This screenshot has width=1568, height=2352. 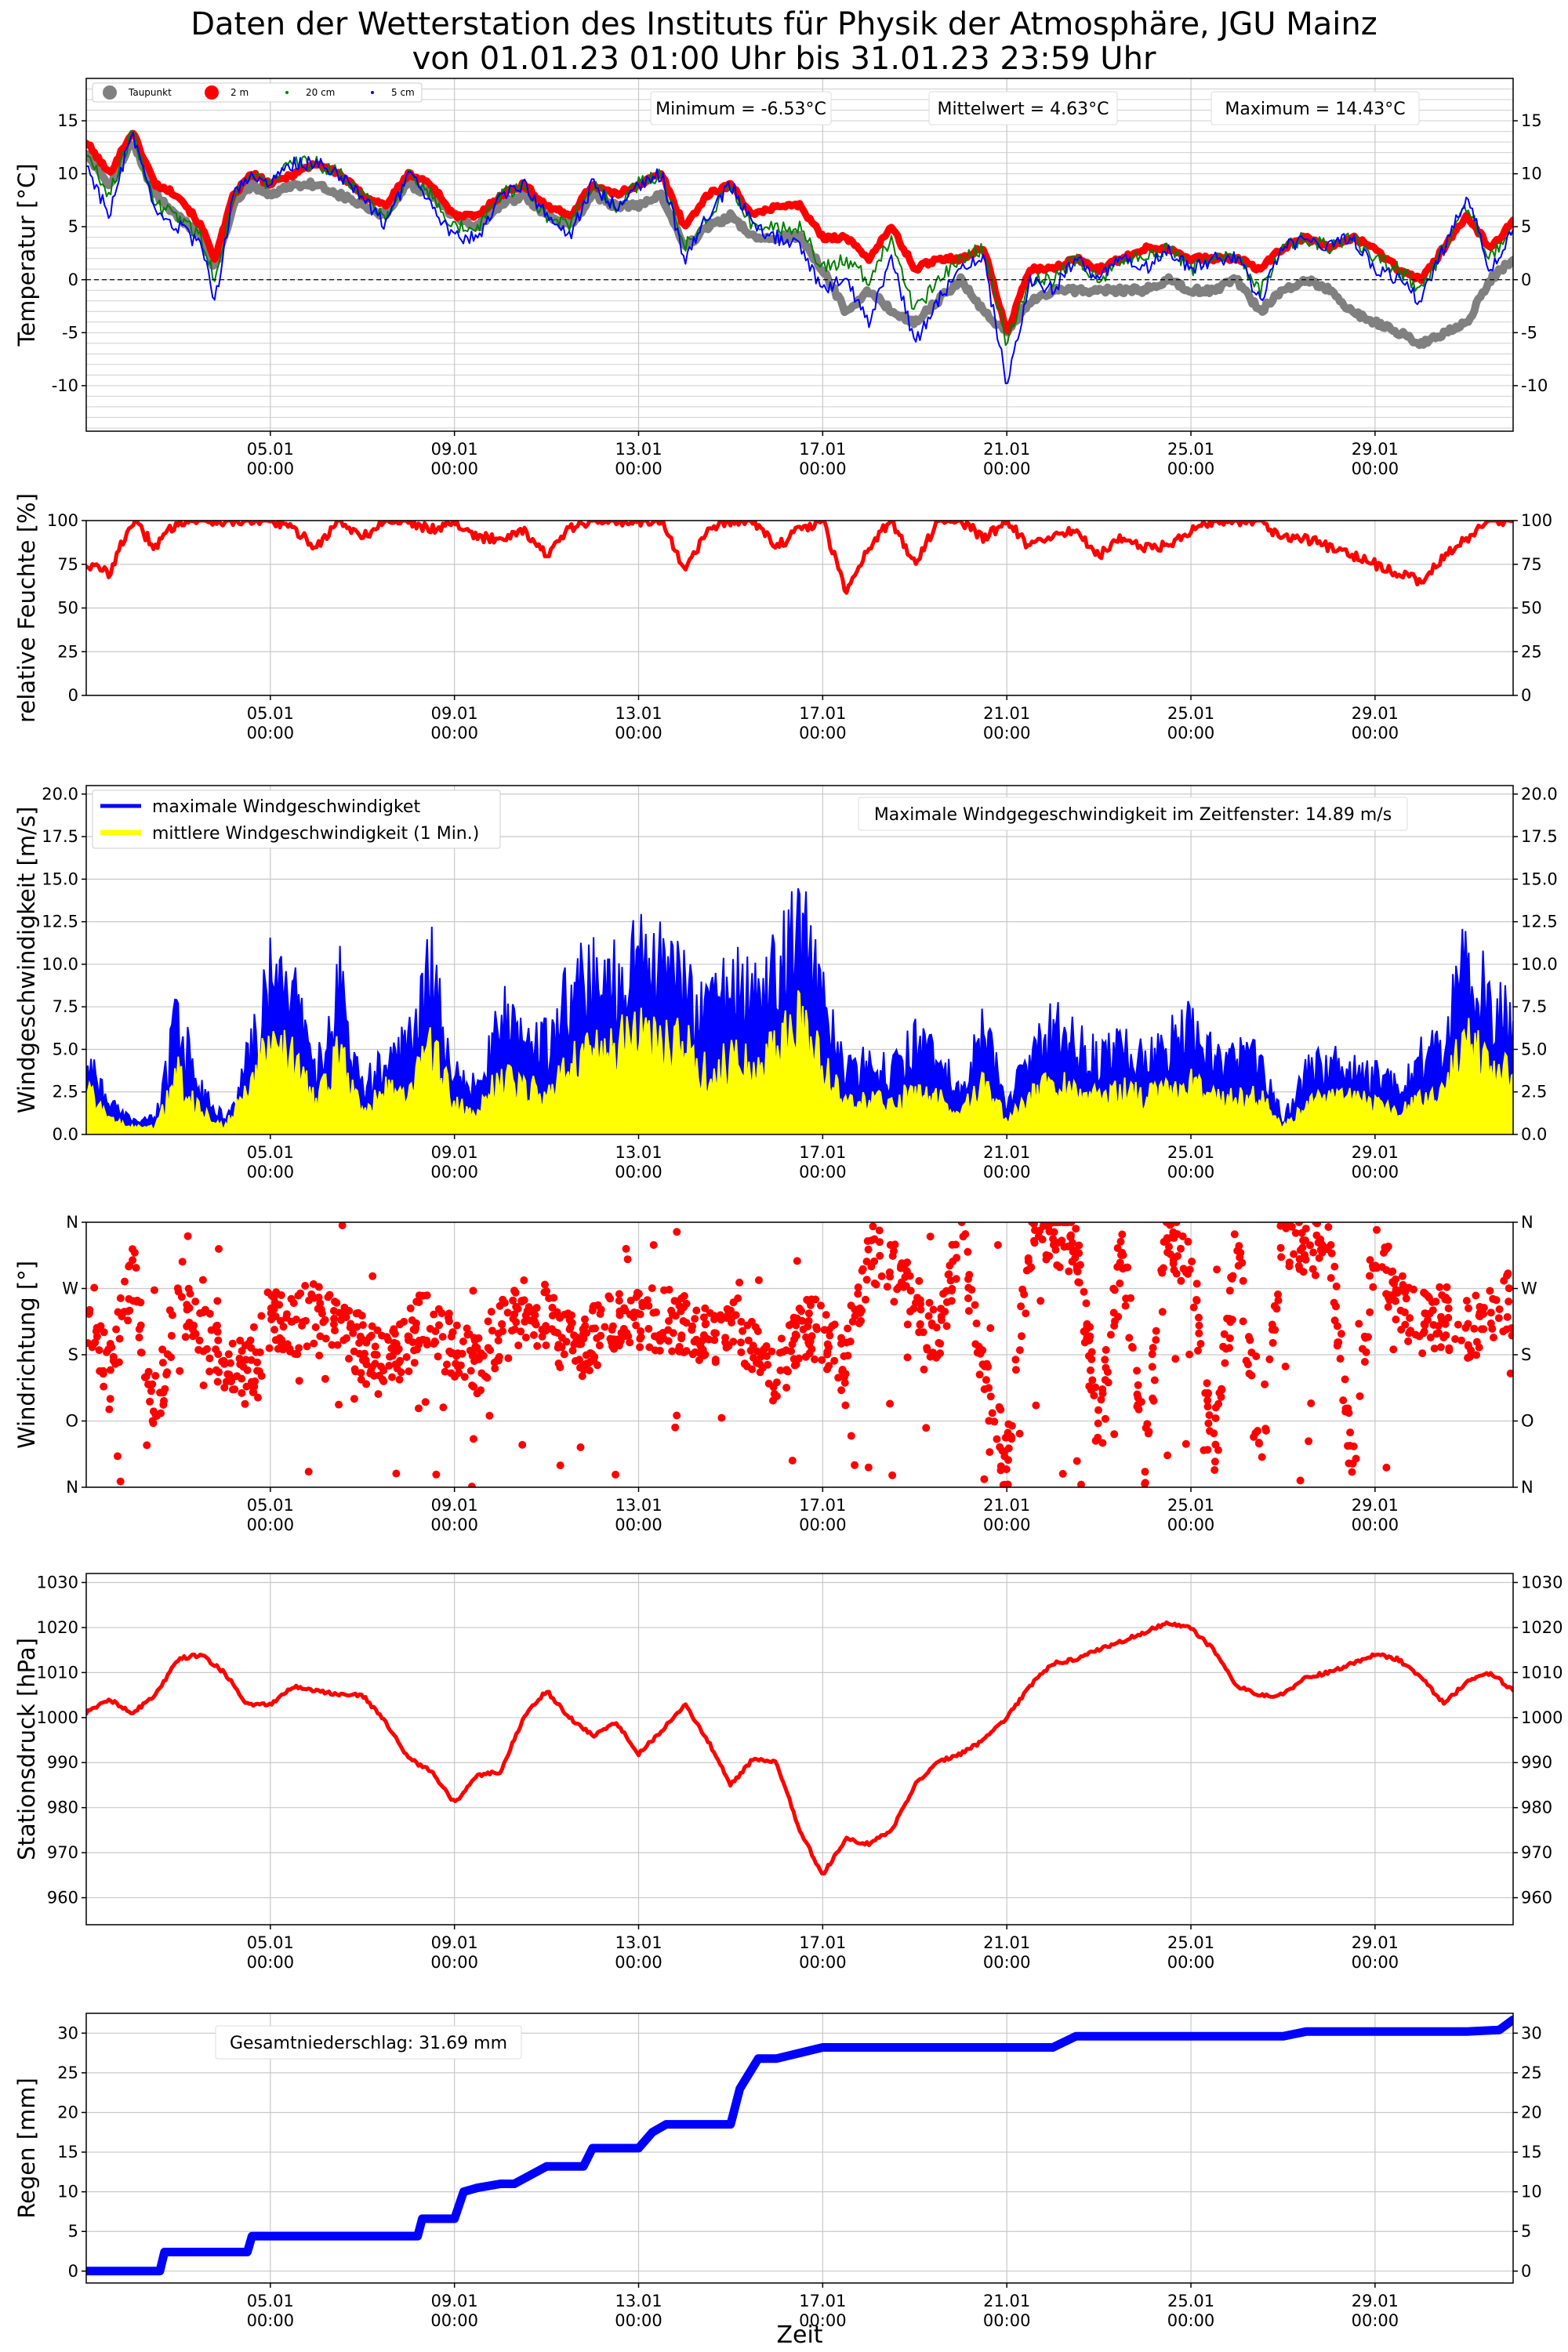 I want to click on legend-label: maximale Windgeschwindigket, so click(x=286, y=807).